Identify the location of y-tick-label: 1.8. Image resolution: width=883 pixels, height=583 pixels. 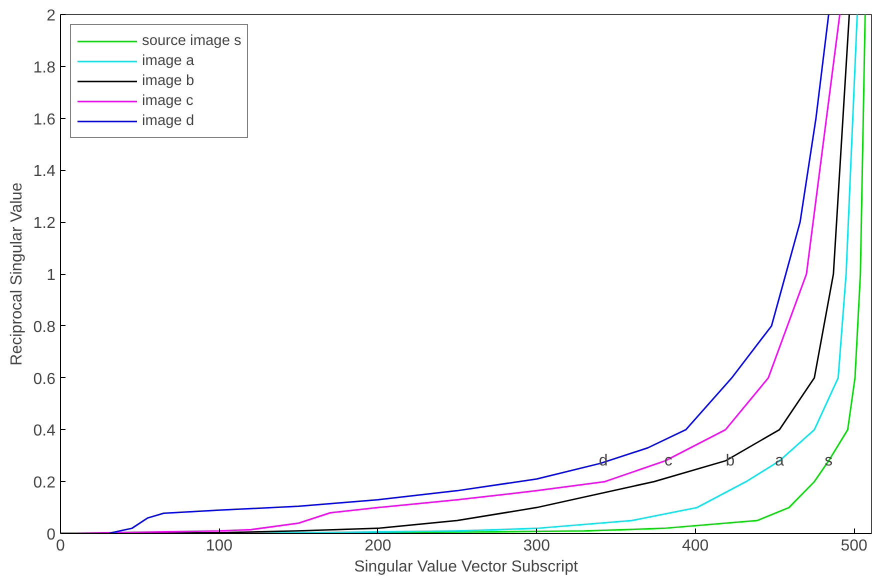
(44, 67).